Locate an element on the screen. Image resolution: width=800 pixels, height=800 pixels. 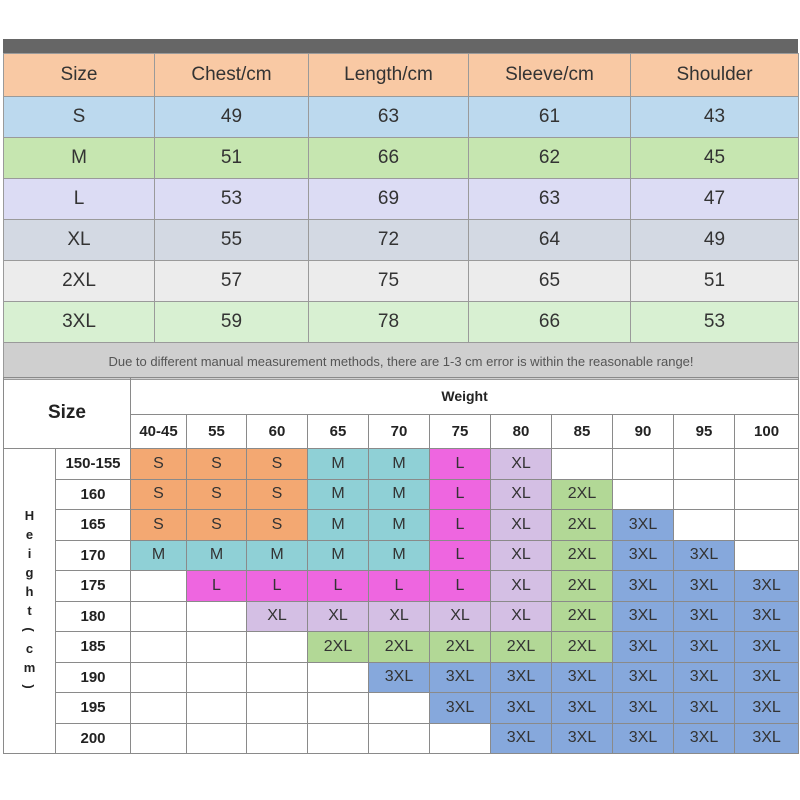
measurement-cell: 53 is located at coordinates (231, 199).